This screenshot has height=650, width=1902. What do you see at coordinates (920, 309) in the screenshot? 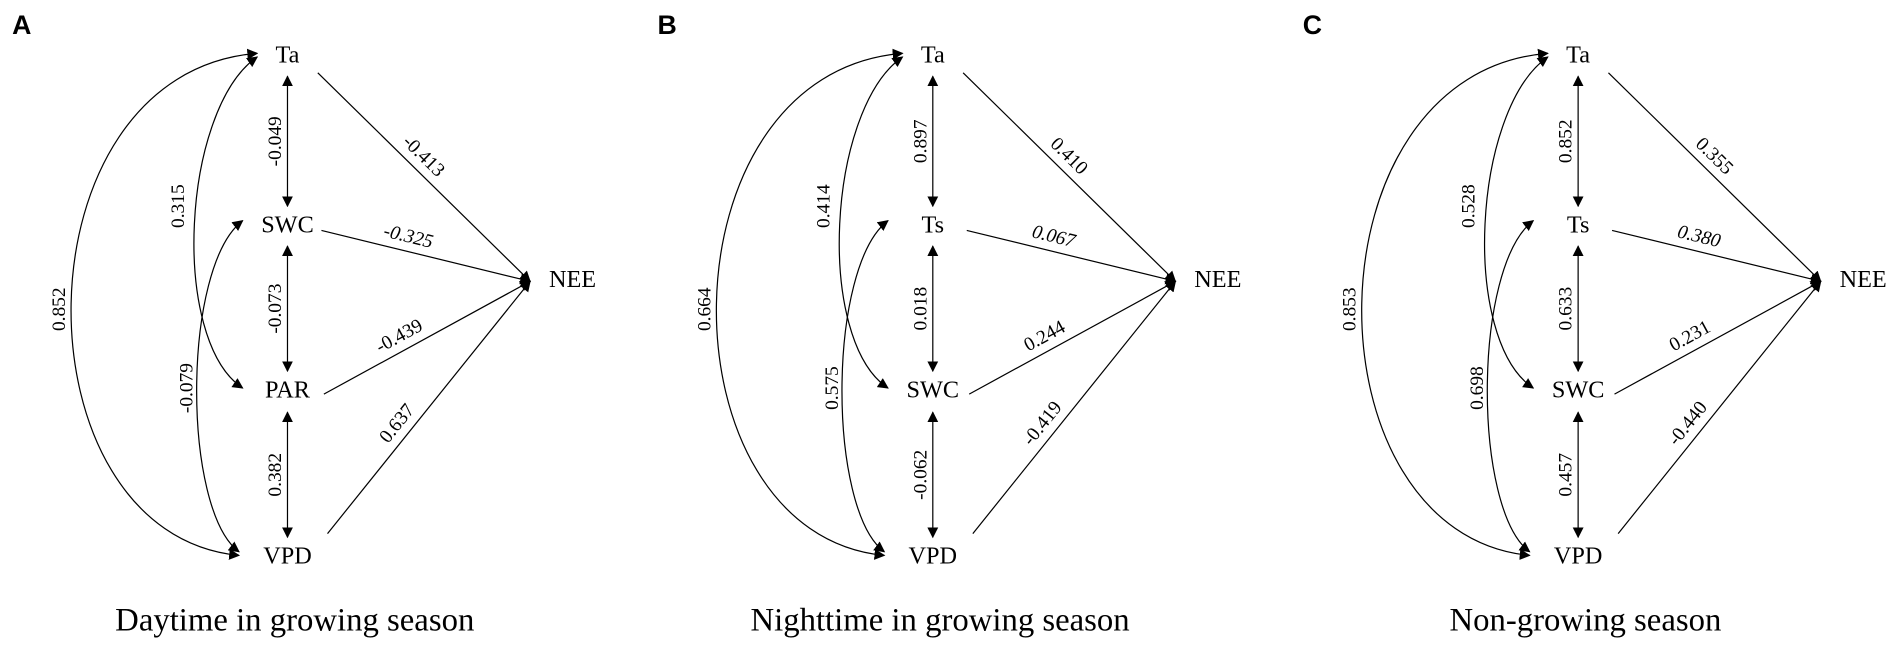
I see `edge-label: 0.018` at bounding box center [920, 309].